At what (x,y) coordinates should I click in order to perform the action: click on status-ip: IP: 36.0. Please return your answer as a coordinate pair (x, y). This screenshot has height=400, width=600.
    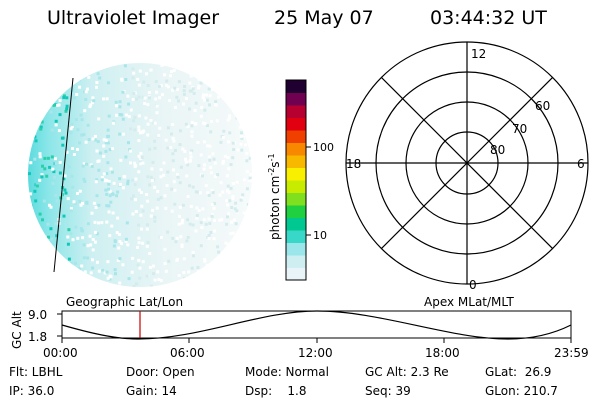
    Looking at the image, I should click on (32, 391).